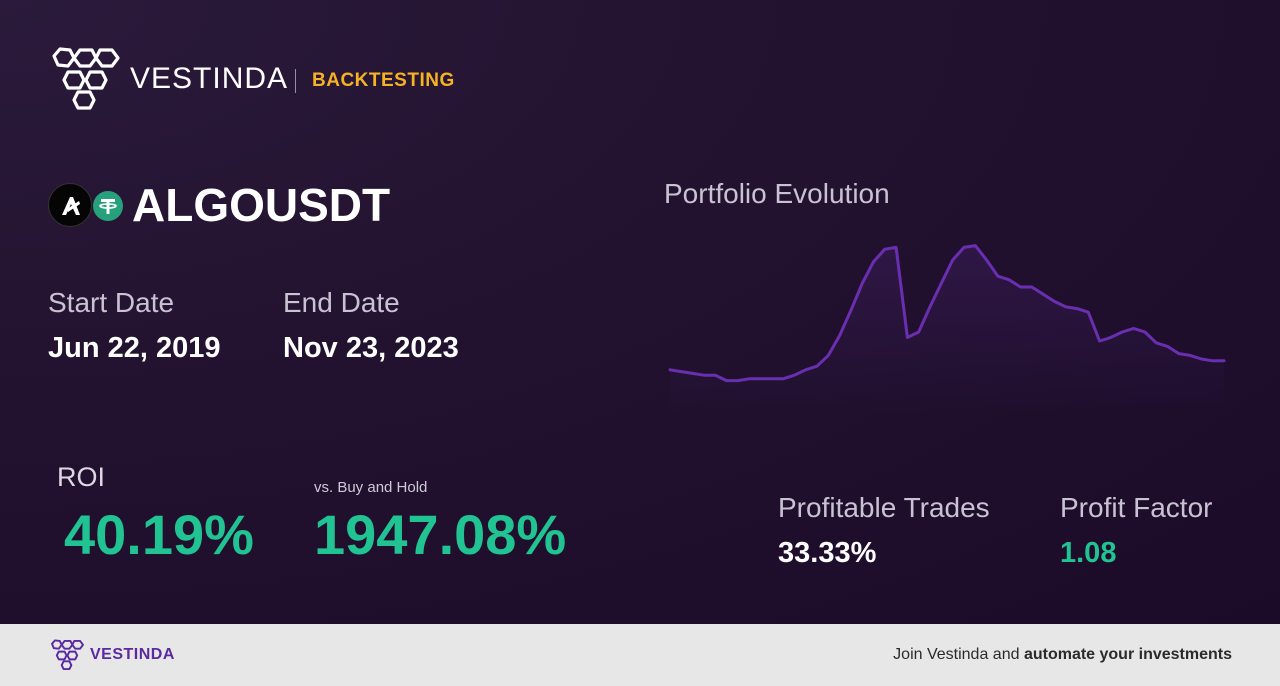 The width and height of the screenshot is (1280, 686). I want to click on profit-factor-value: 1.08, so click(1088, 553).